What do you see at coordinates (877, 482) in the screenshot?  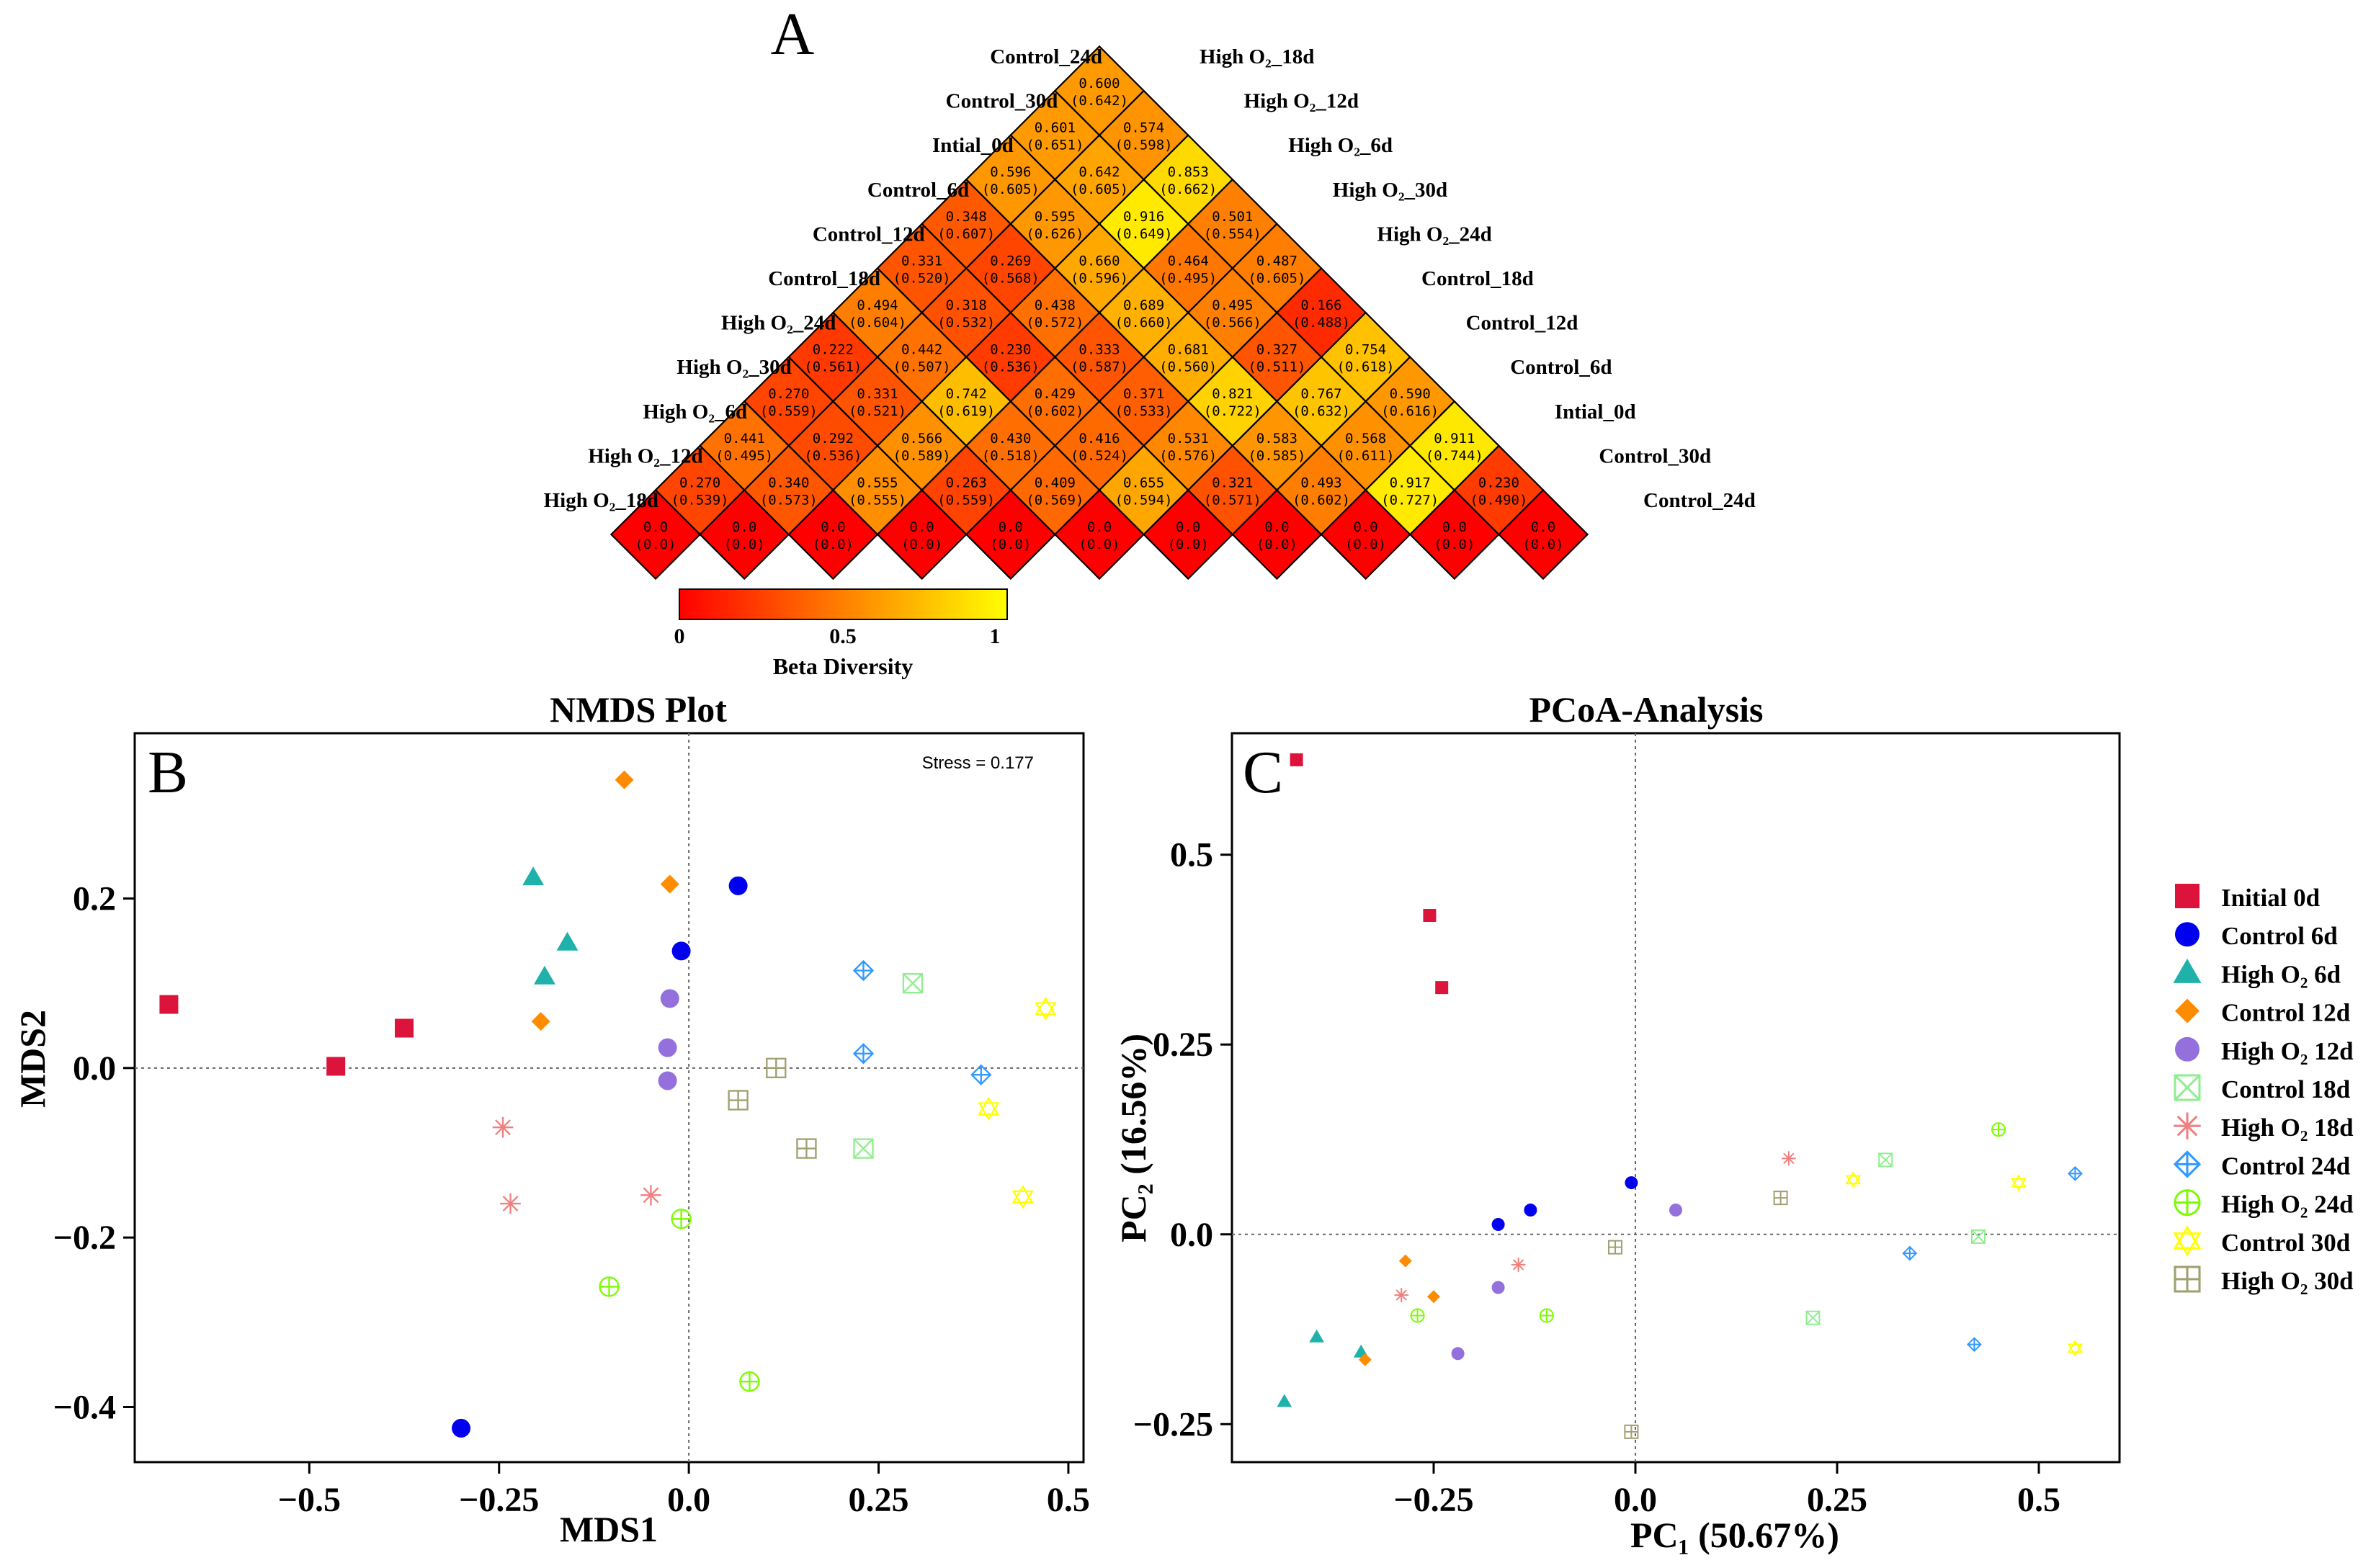 I see `heatmap-cell-value: 0.555` at bounding box center [877, 482].